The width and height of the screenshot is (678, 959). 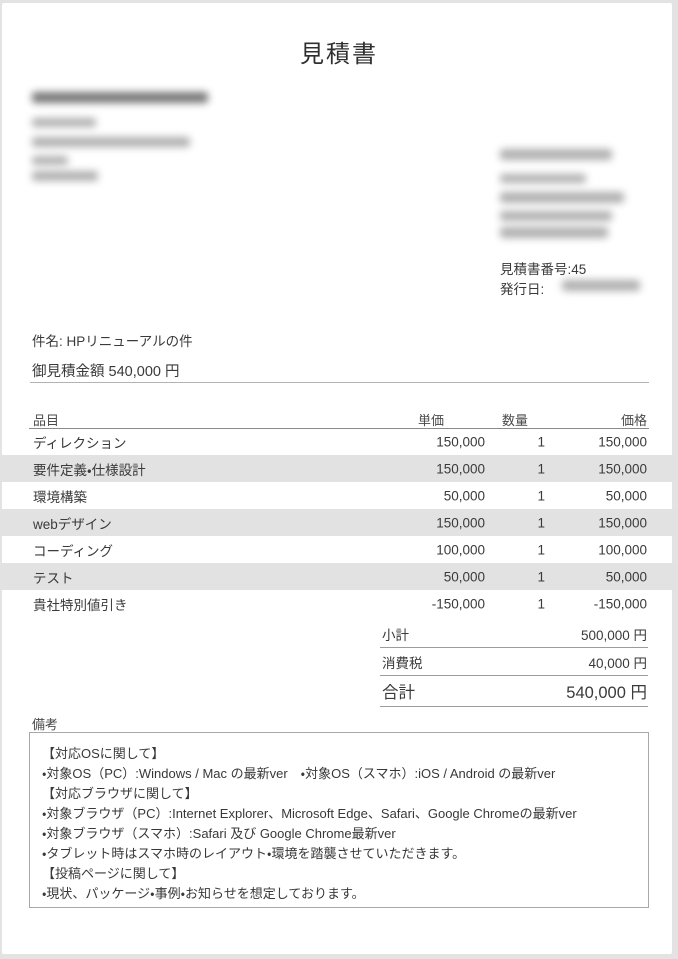 I want to click on table-header-underline, so click(x=339, y=428).